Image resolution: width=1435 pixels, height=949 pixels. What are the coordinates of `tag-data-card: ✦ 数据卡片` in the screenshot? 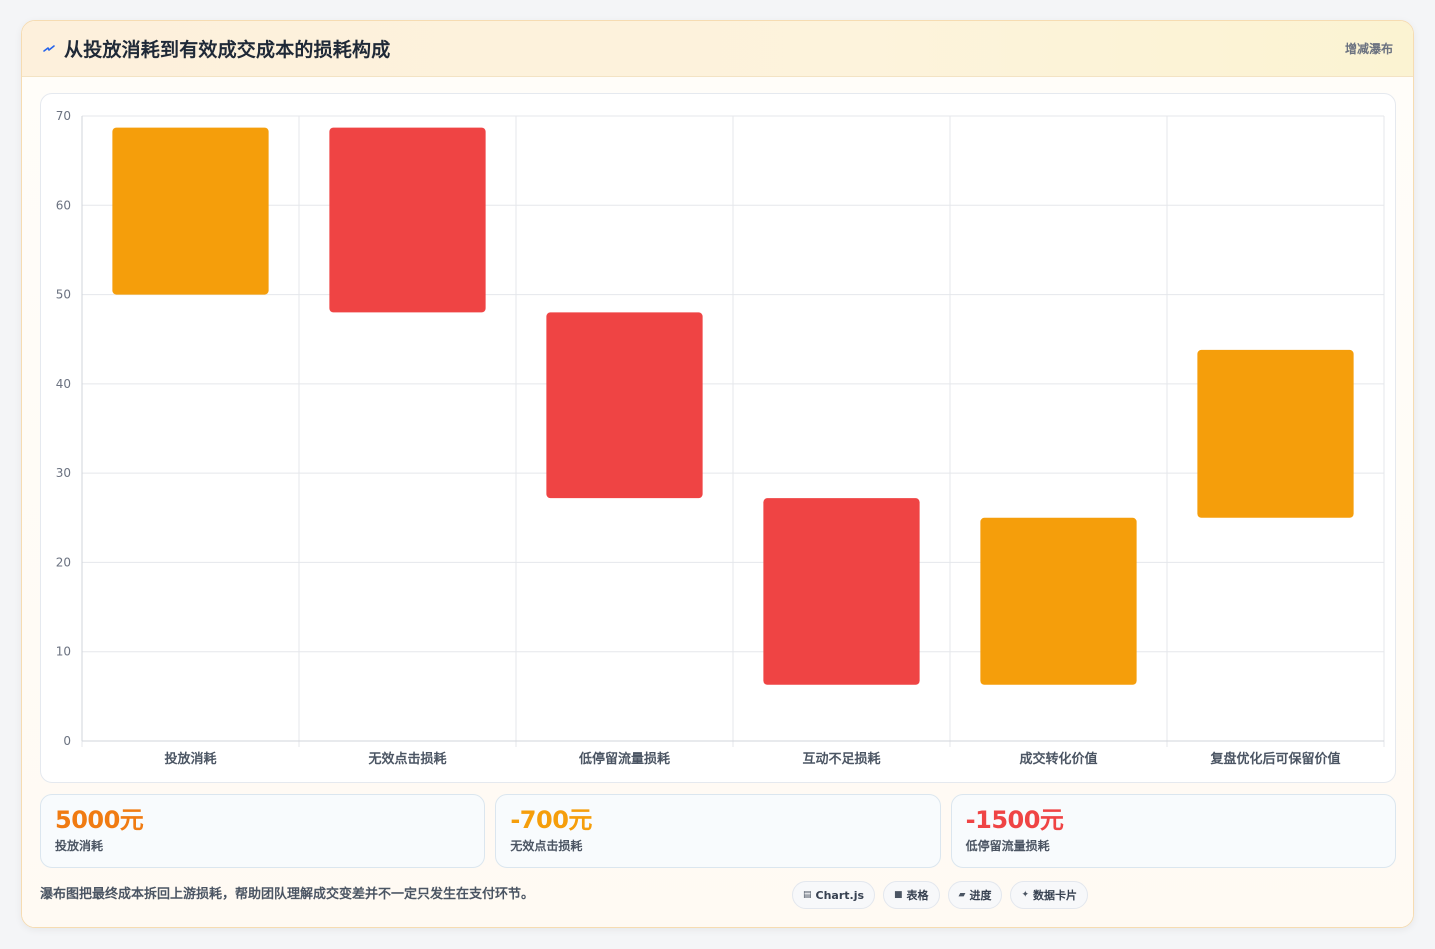 It's located at (1049, 895).